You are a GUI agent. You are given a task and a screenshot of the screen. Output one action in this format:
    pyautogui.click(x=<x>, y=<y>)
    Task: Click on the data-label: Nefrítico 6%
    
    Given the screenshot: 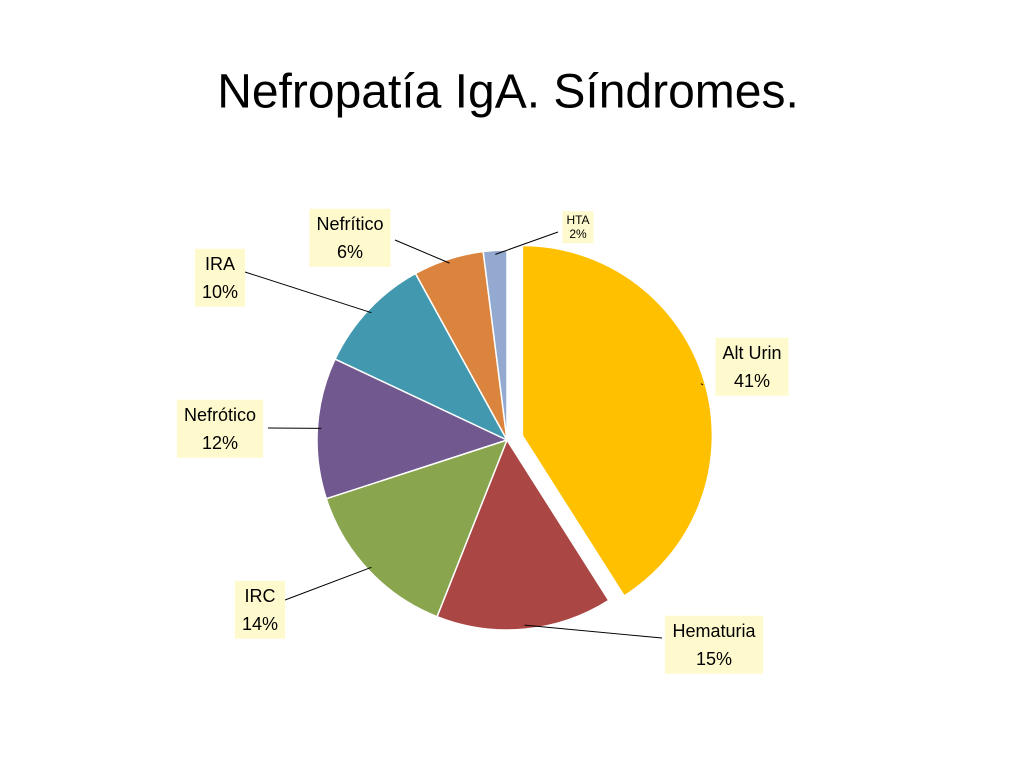 What is the action you would take?
    pyautogui.click(x=350, y=237)
    